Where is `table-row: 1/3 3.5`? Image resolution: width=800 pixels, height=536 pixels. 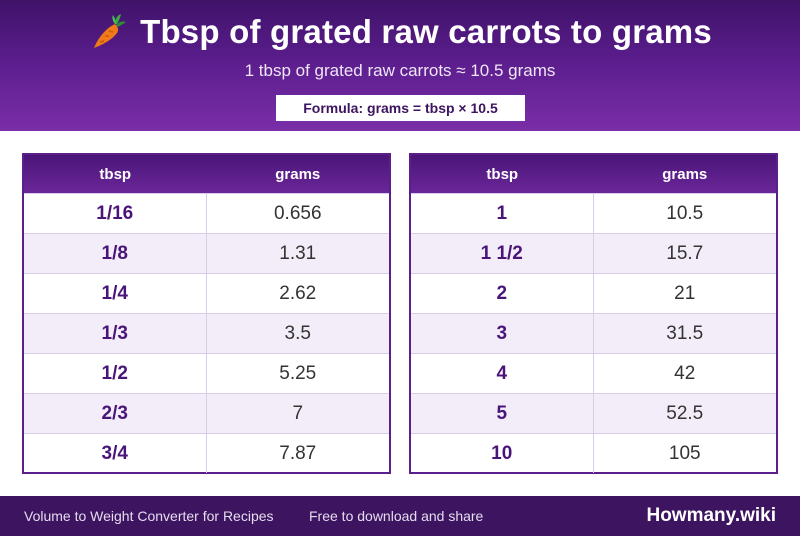
table-row: 1/3 3.5 is located at coordinates (206, 333).